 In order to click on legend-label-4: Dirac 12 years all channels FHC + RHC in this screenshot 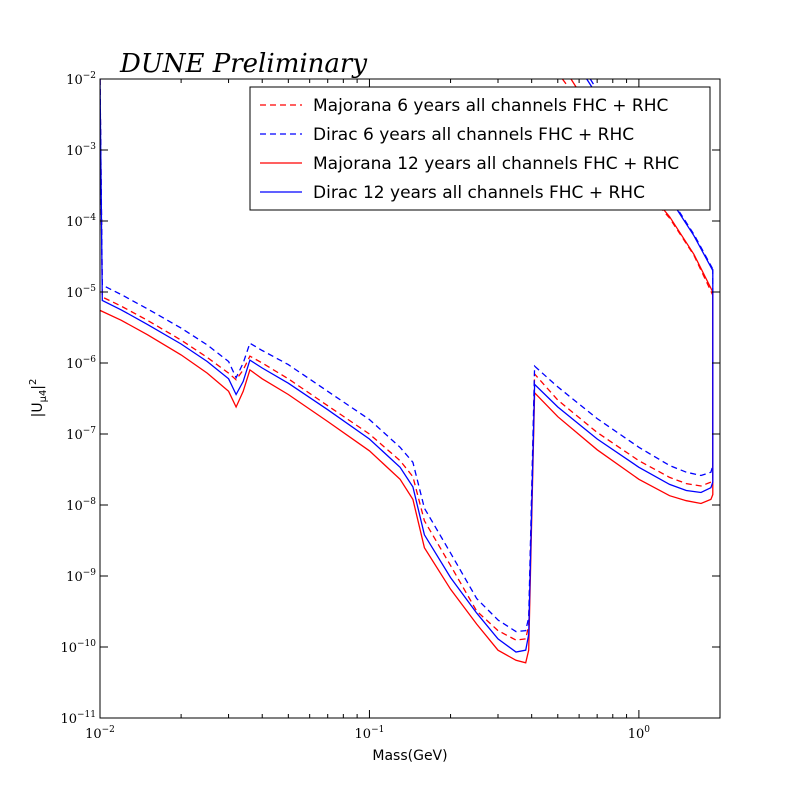, I will do `click(479, 193)`.